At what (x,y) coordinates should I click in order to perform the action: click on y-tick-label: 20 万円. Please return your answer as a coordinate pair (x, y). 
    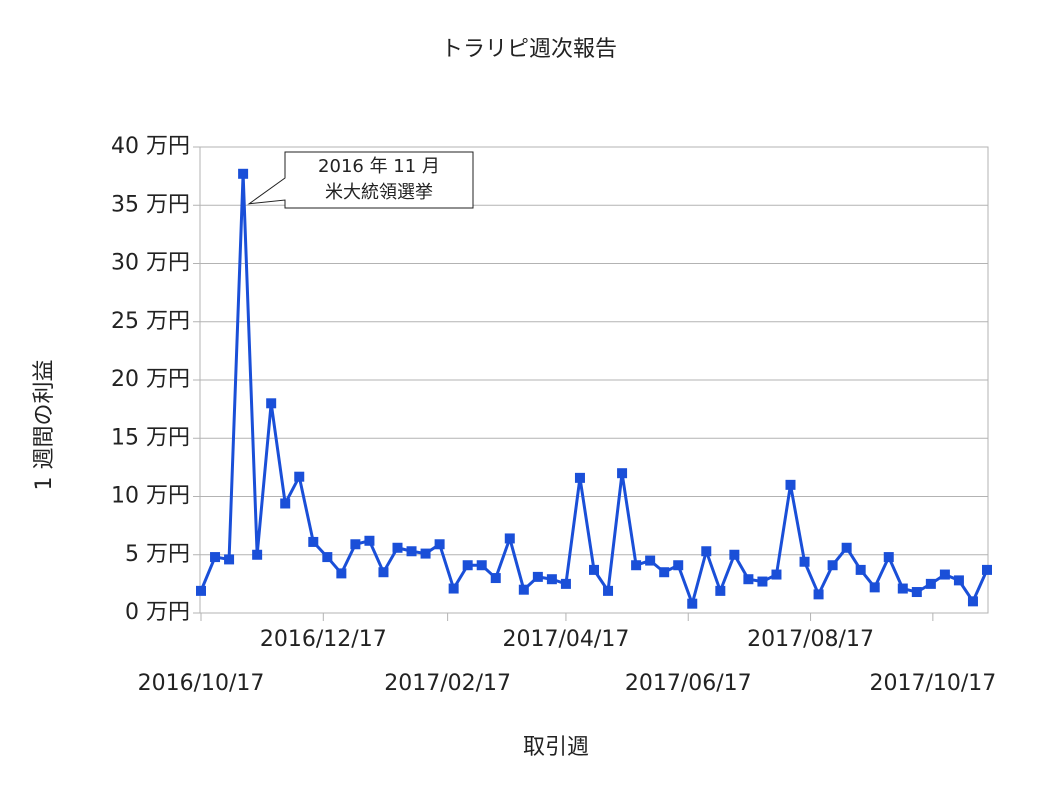
    Looking at the image, I should click on (150, 379).